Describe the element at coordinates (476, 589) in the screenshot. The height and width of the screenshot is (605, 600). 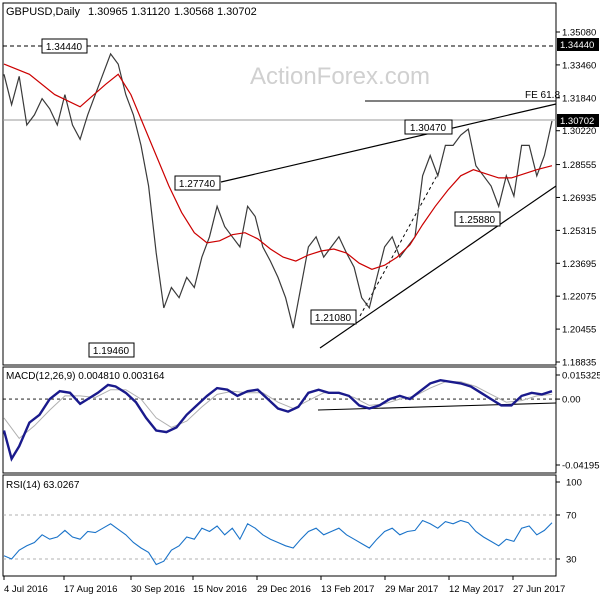
I see `time-axis-tick-label: 12 May 2017` at that location.